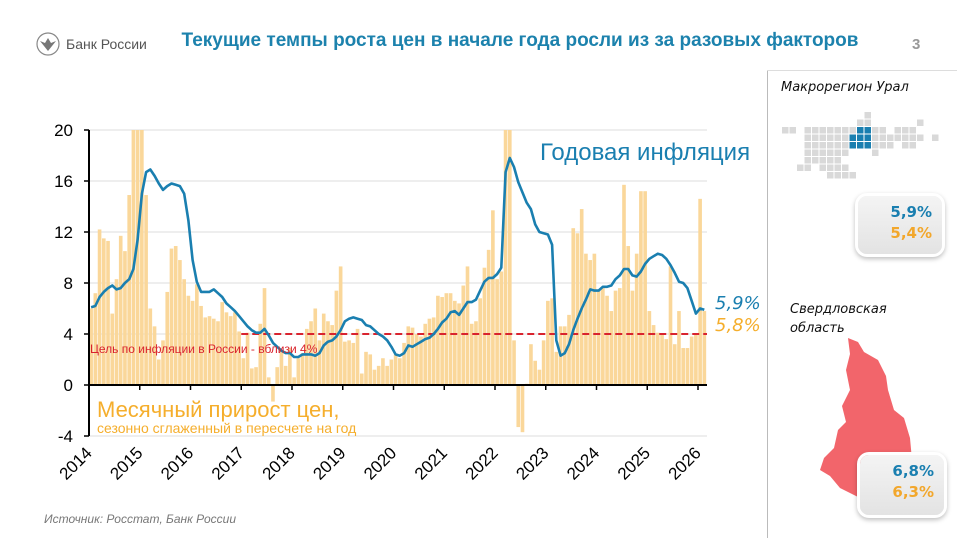  What do you see at coordinates (106, 44) in the screenshot?
I see `logo-text: Банк России` at bounding box center [106, 44].